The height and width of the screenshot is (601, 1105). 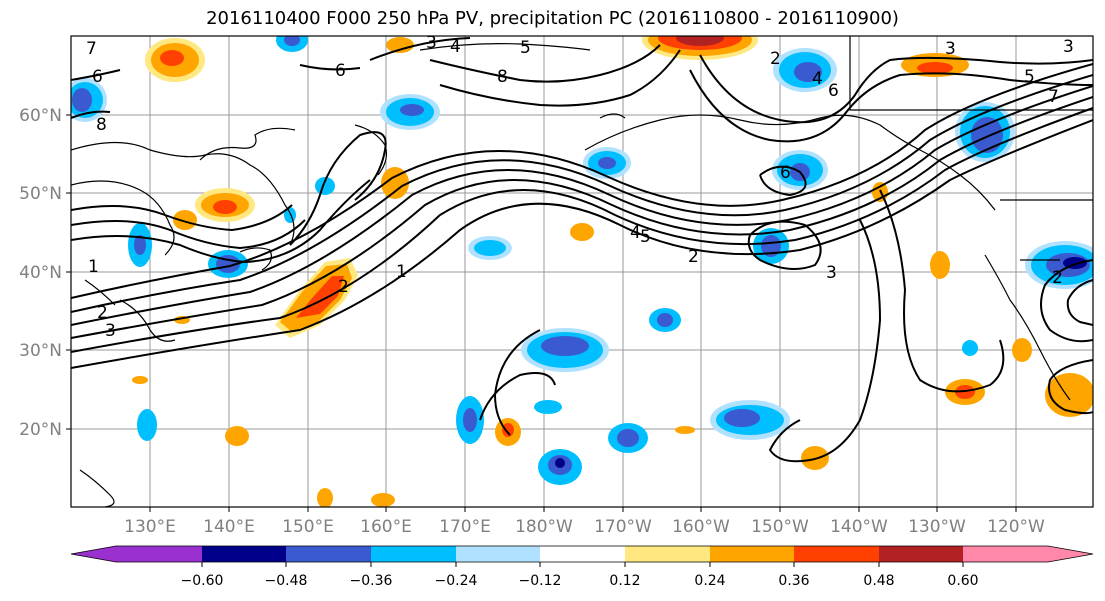 I want to click on lat-axis: 60°N 50°N 40°N 30°N 20°N, so click(x=45, y=273).